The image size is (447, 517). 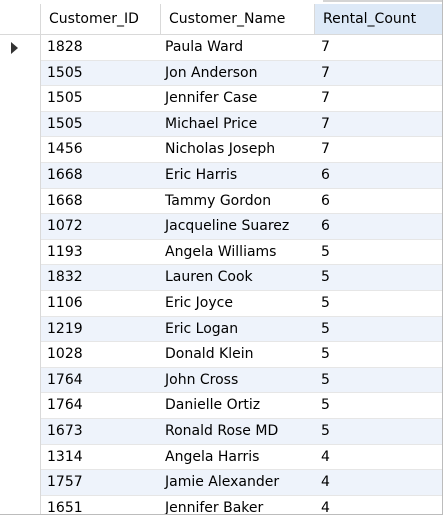 What do you see at coordinates (209, 277) in the screenshot?
I see `cell-customer-name: Lauren Cook` at bounding box center [209, 277].